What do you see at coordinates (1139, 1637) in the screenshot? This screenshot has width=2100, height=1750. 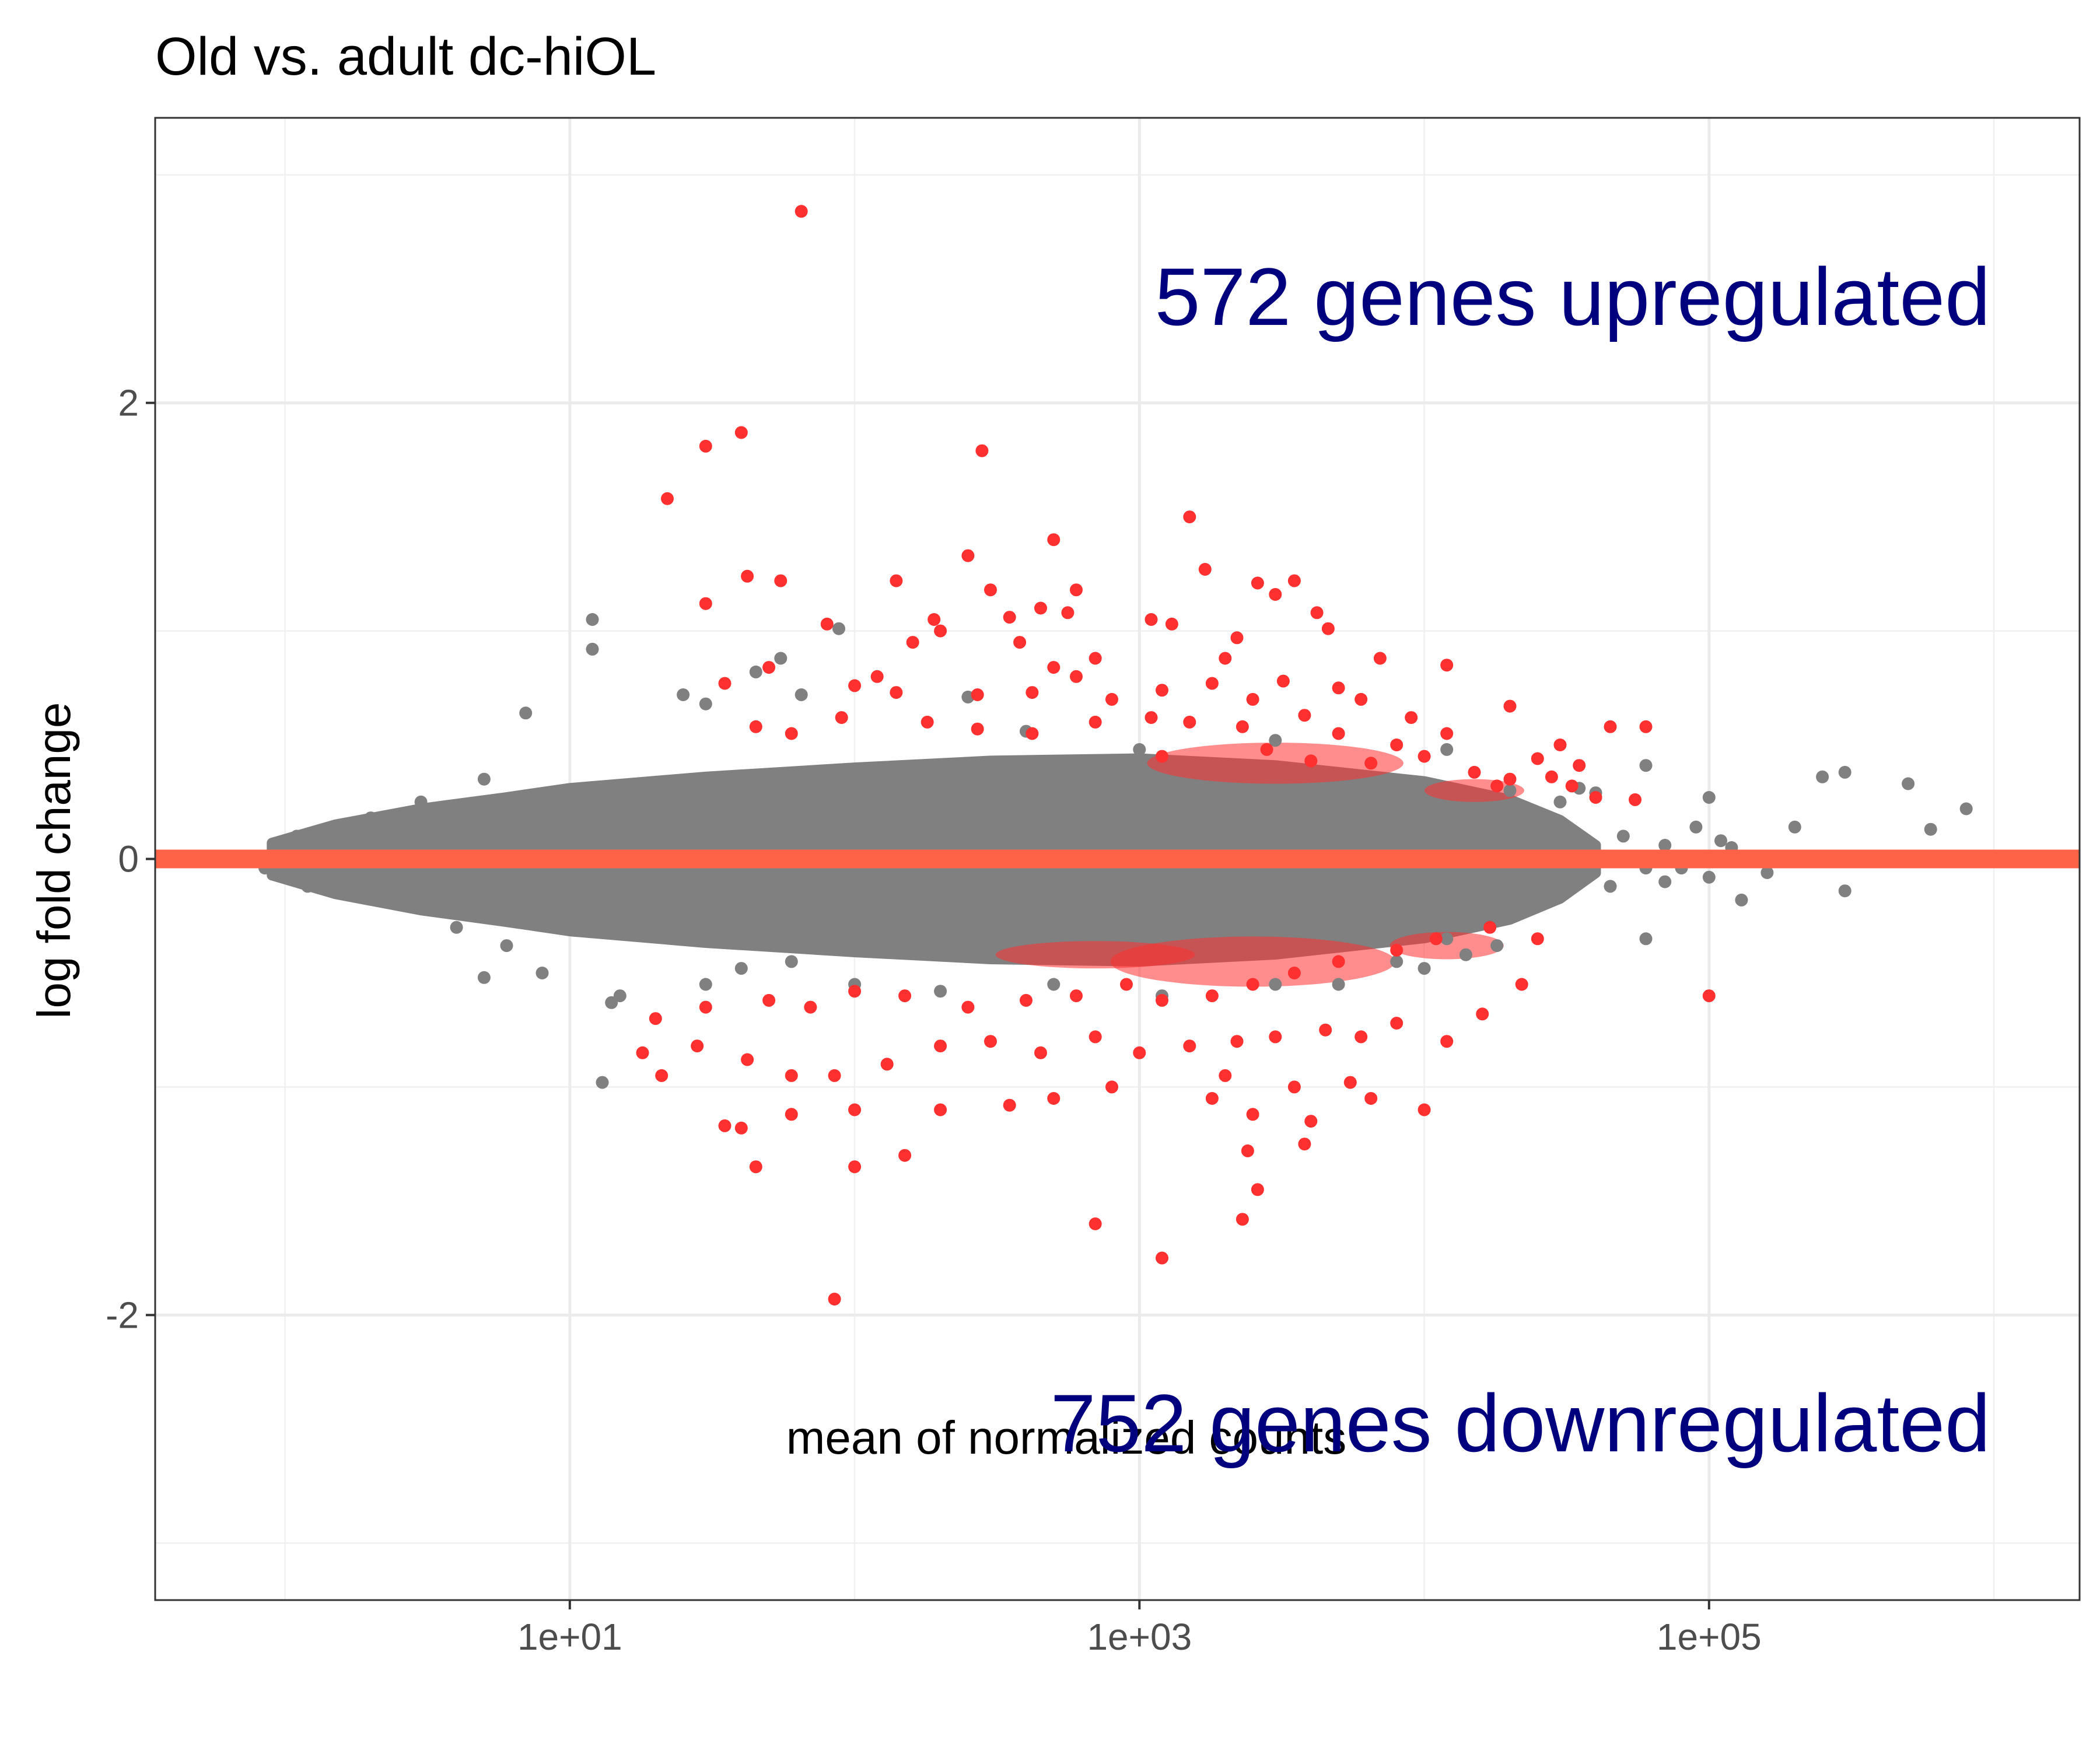 I see `x-tick-label: 1e+03` at bounding box center [1139, 1637].